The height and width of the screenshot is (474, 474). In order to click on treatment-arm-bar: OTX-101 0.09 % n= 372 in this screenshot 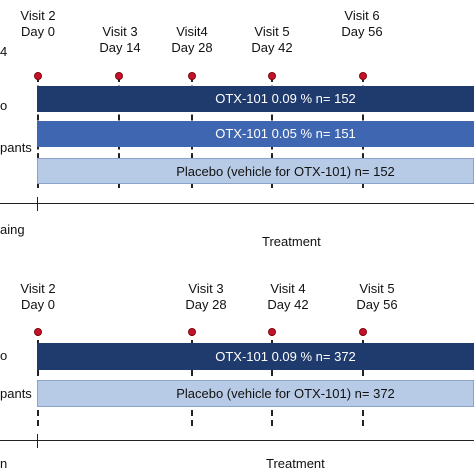, I will do `click(255, 356)`.